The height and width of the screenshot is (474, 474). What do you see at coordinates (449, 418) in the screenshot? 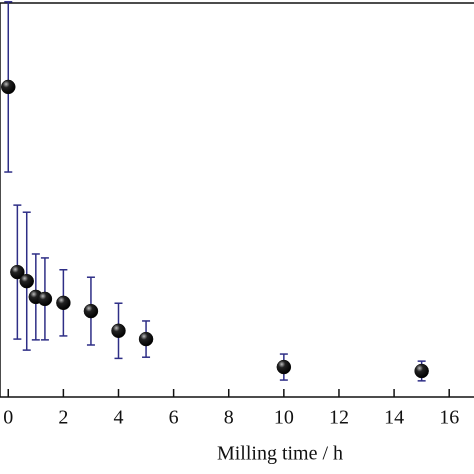
I see `x-tick-label: 16` at bounding box center [449, 418].